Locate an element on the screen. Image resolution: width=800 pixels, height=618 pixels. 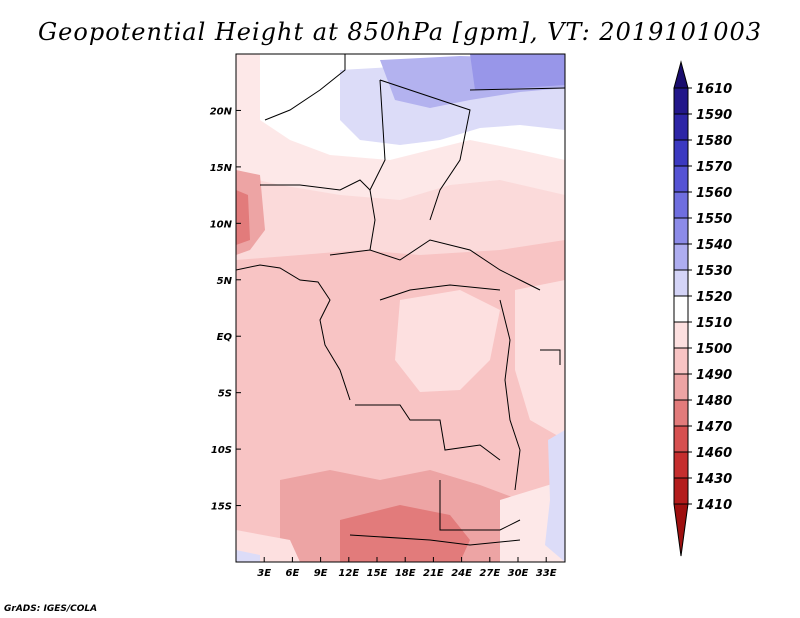
colorbar-label: 1480 is located at coordinates (714, 401).